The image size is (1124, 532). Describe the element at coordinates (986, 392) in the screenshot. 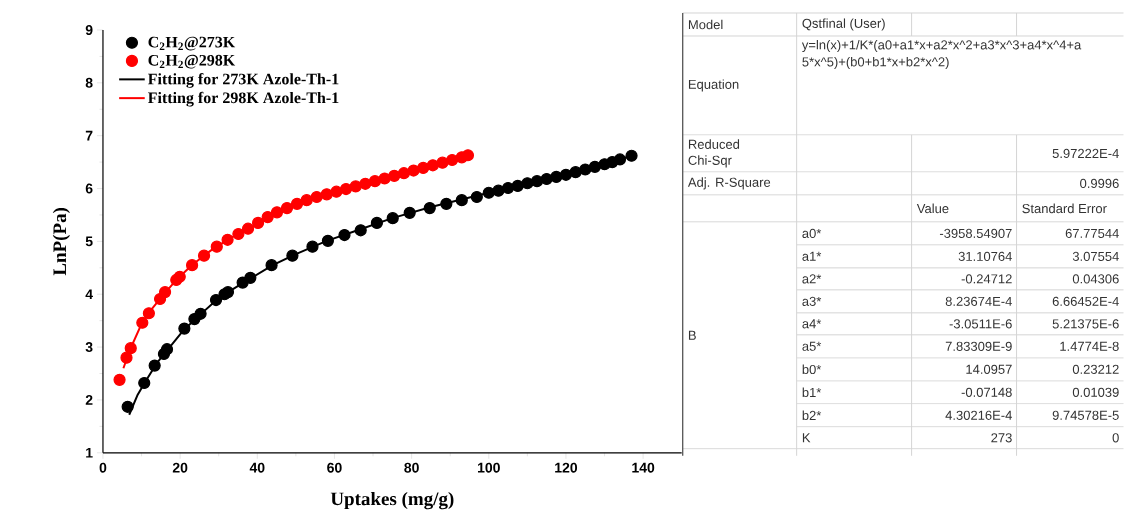

I see `text: -0.07148` at that location.